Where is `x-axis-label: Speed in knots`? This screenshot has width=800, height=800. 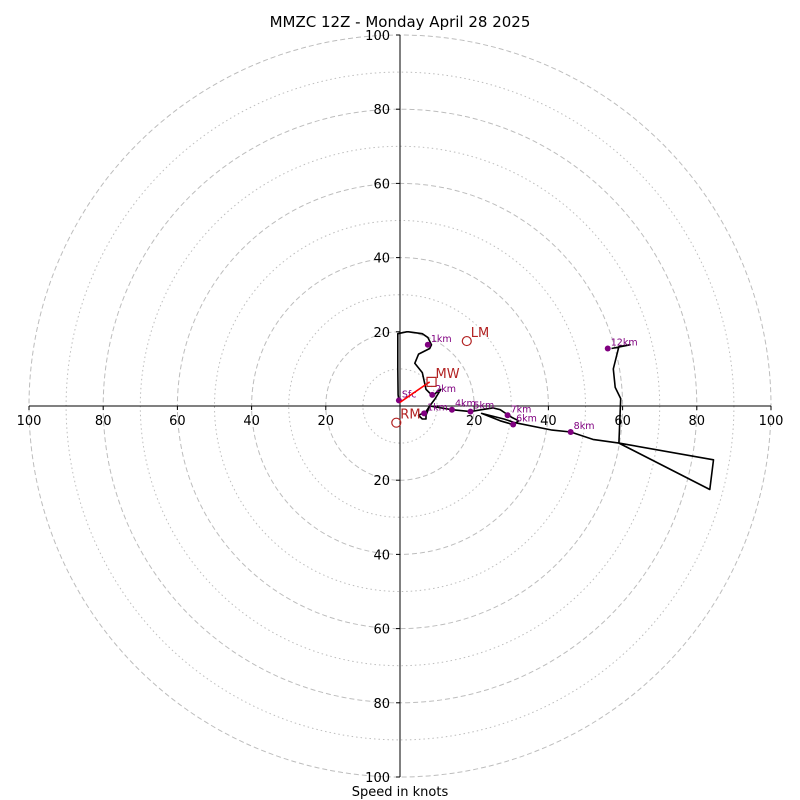
x-axis-label: Speed in knots is located at coordinates (400, 792).